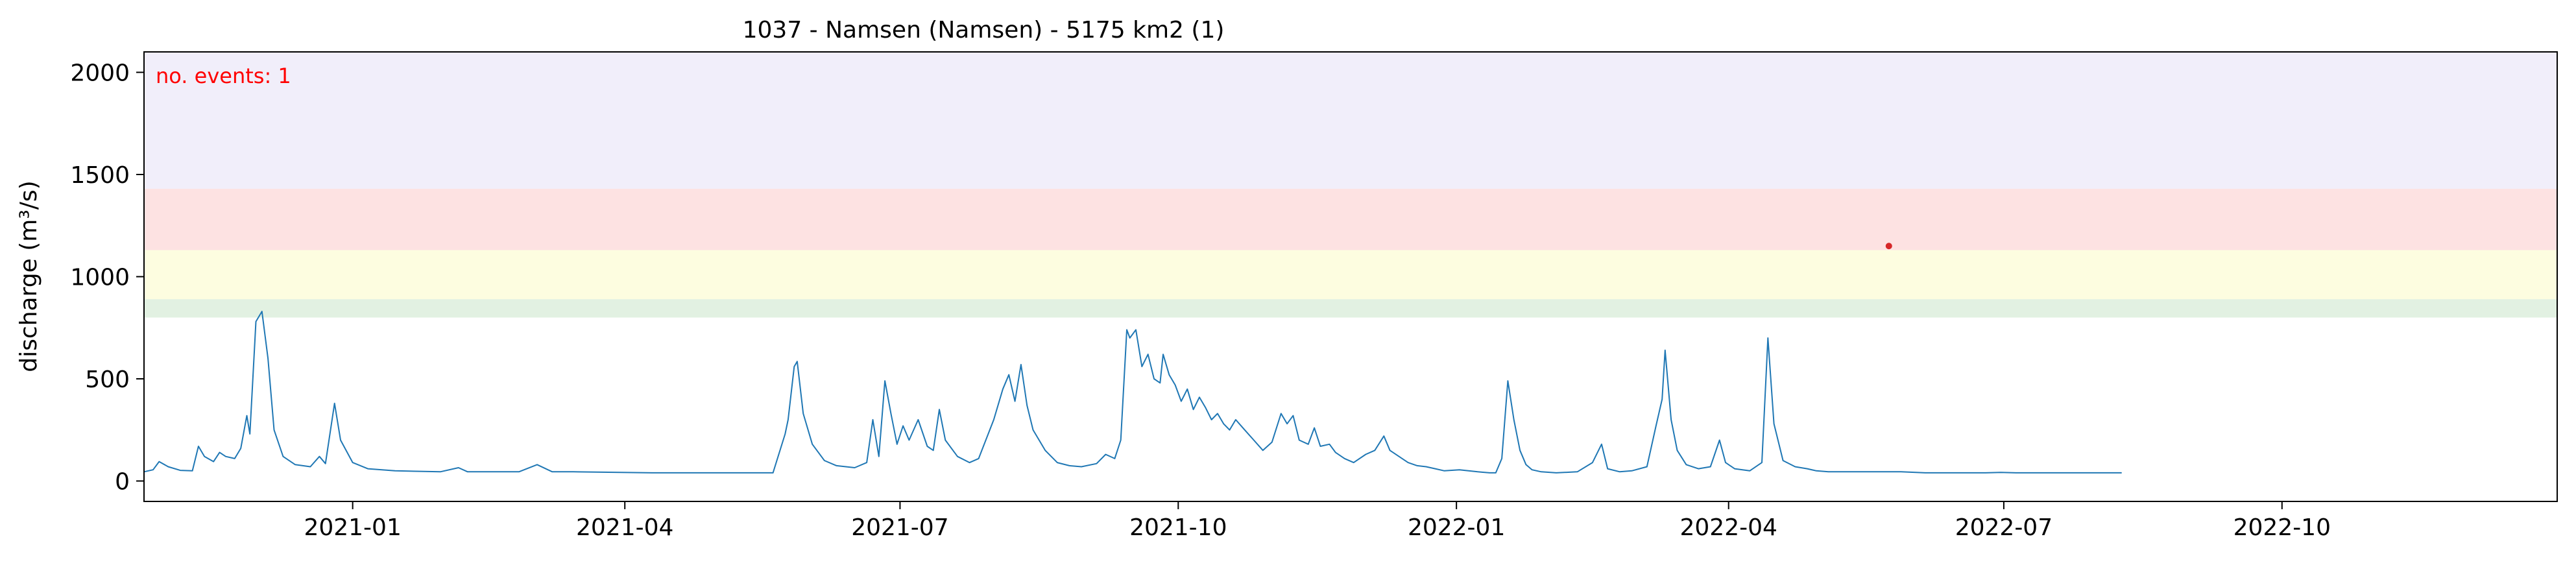 This screenshot has height=565, width=2576. What do you see at coordinates (984, 30) in the screenshot?
I see `chart-title: 1037 - Namsen (Namsen) - 5175 km2 (1)` at bounding box center [984, 30].